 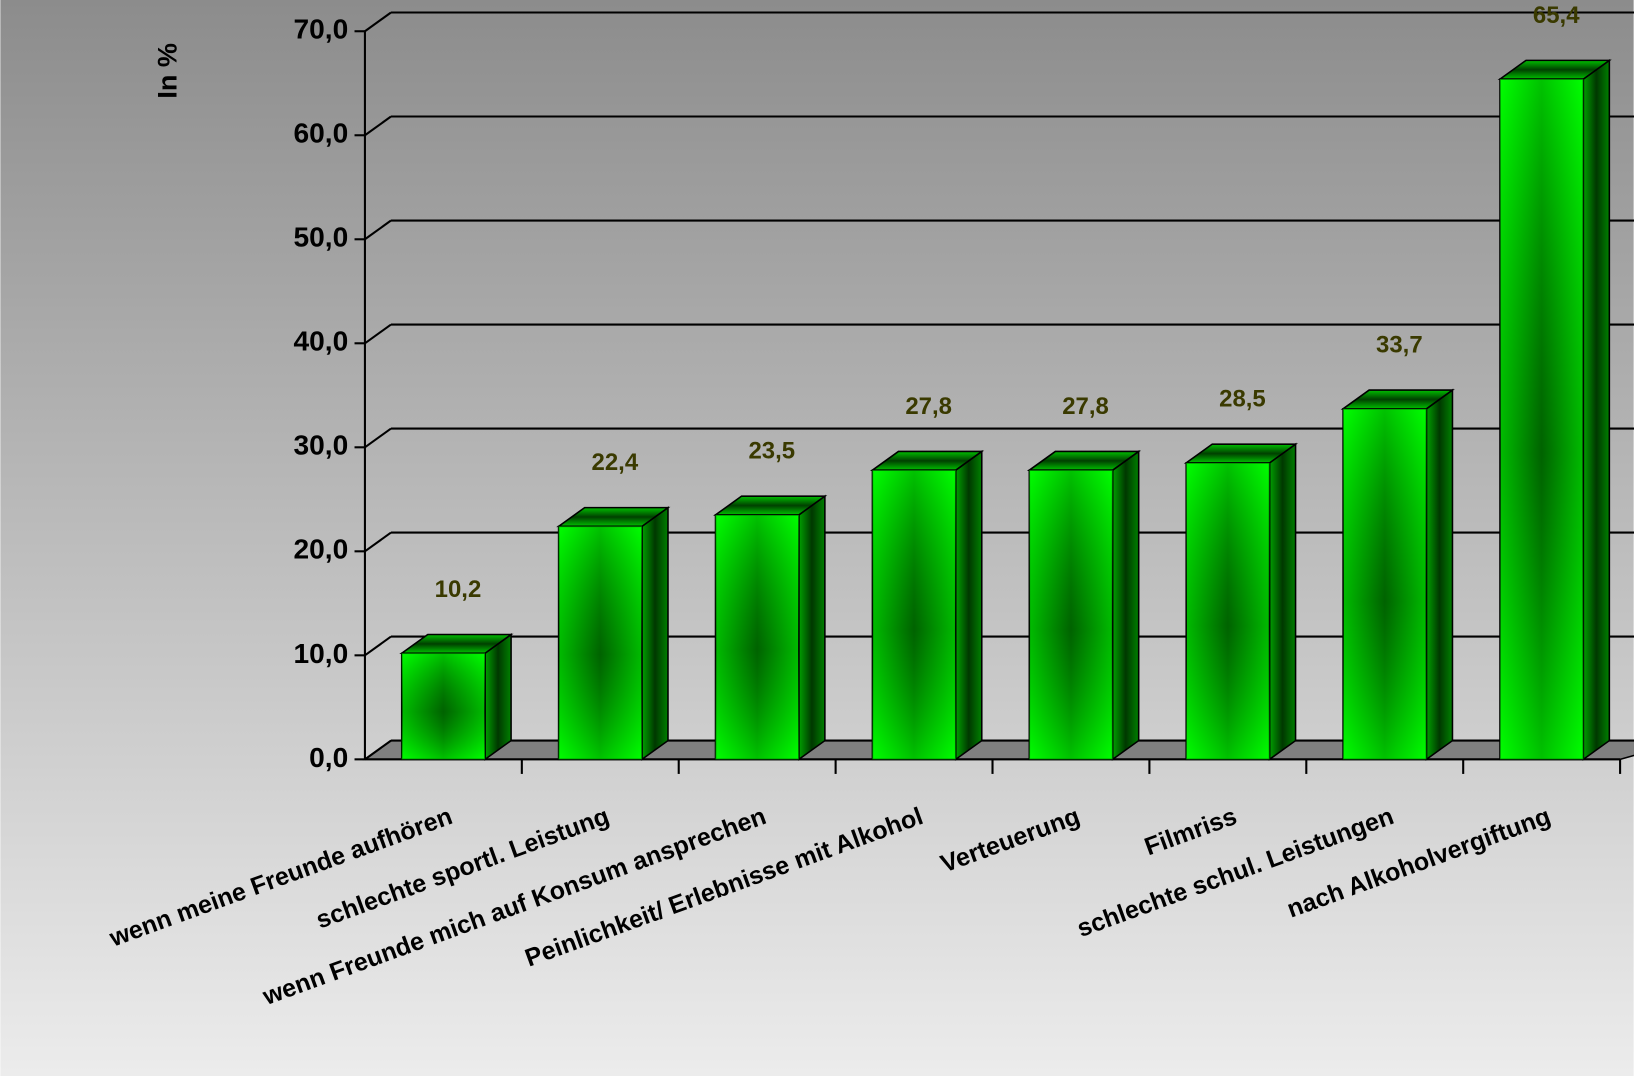 I want to click on value-label: 22,4, so click(x=615, y=462).